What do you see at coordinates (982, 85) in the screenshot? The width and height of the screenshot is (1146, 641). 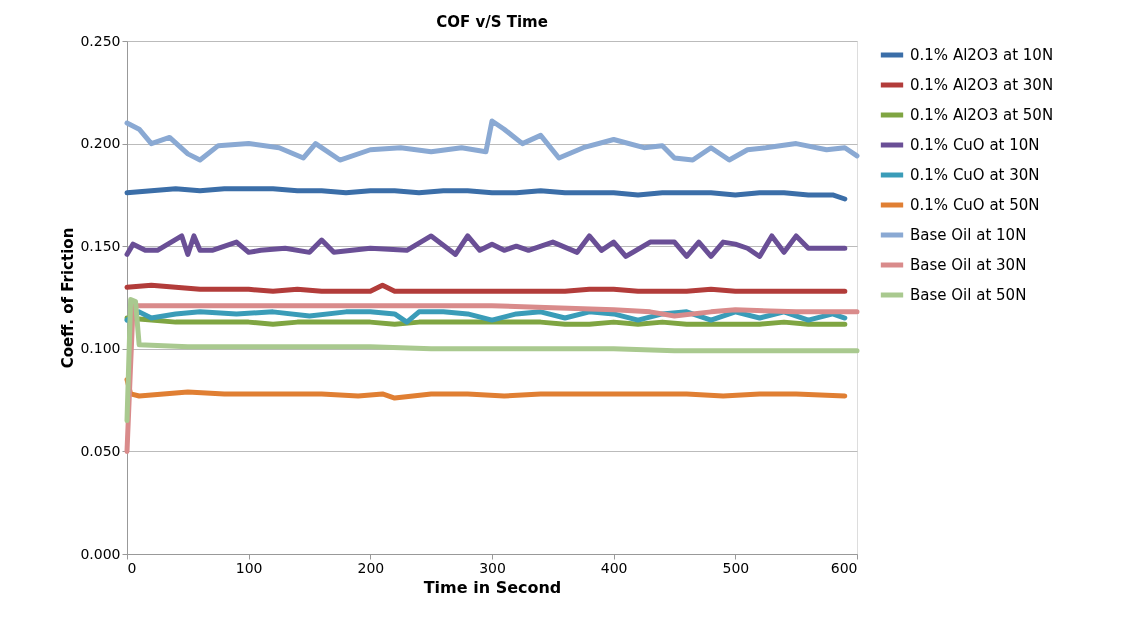 I see `legend-label: 0.1% Al2O3 at 30N` at bounding box center [982, 85].